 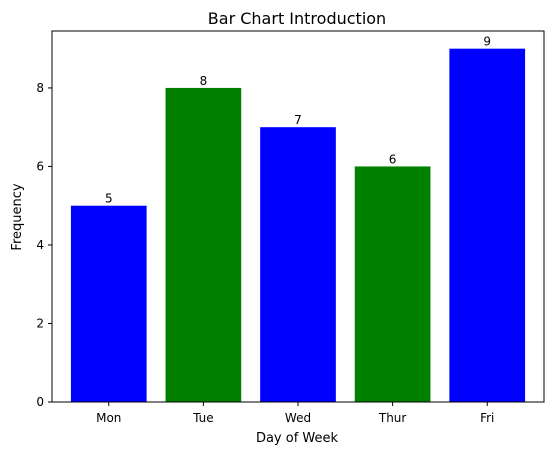 I want to click on y-axis: 0 2 4 6 8, so click(x=44, y=245).